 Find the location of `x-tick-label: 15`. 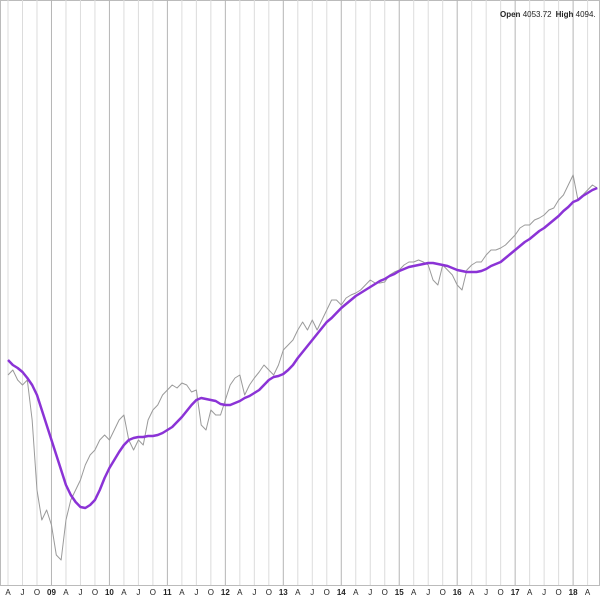

x-tick-label: 15 is located at coordinates (399, 592).